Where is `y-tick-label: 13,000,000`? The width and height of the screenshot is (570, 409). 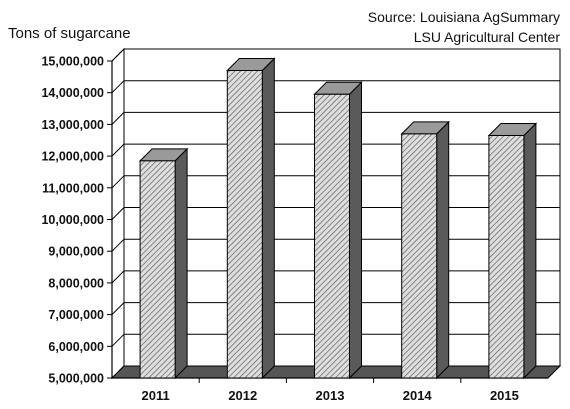
y-tick-label: 13,000,000 is located at coordinates (72, 125).